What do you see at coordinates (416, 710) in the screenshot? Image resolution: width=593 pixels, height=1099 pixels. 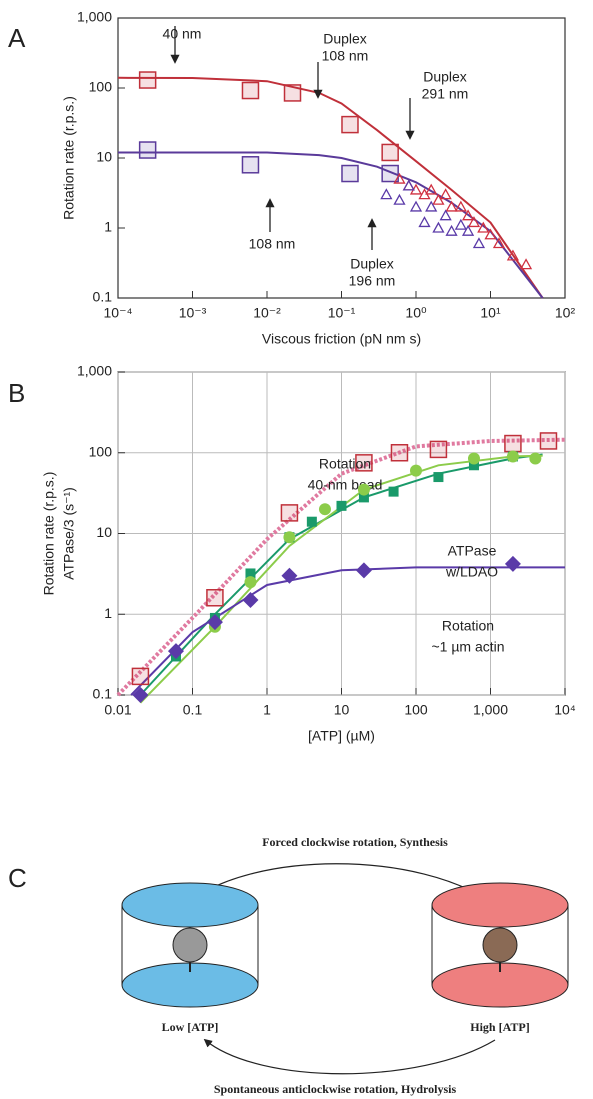 I see `x-tick-label: 100` at bounding box center [416, 710].